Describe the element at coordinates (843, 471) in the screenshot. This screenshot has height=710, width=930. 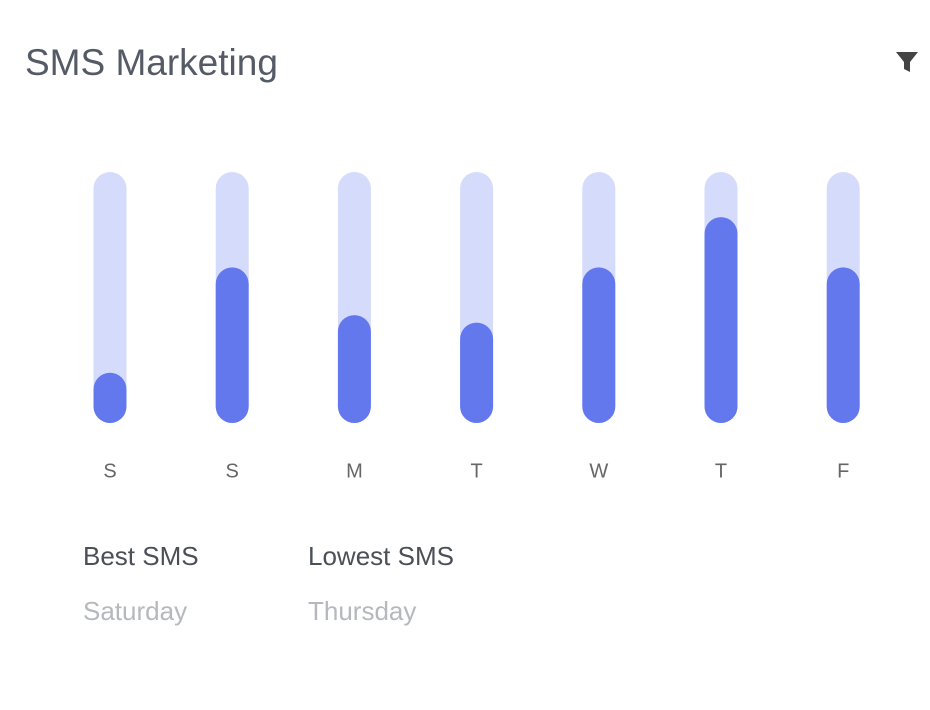
I see `x-tick-label: F` at that location.